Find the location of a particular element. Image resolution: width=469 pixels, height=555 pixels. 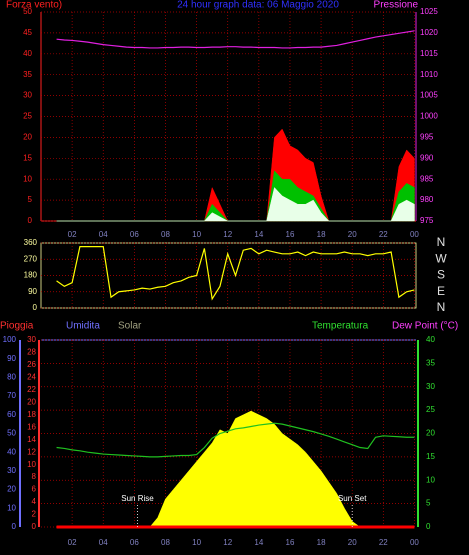

axis-label: Pressione is located at coordinates (396, 5).